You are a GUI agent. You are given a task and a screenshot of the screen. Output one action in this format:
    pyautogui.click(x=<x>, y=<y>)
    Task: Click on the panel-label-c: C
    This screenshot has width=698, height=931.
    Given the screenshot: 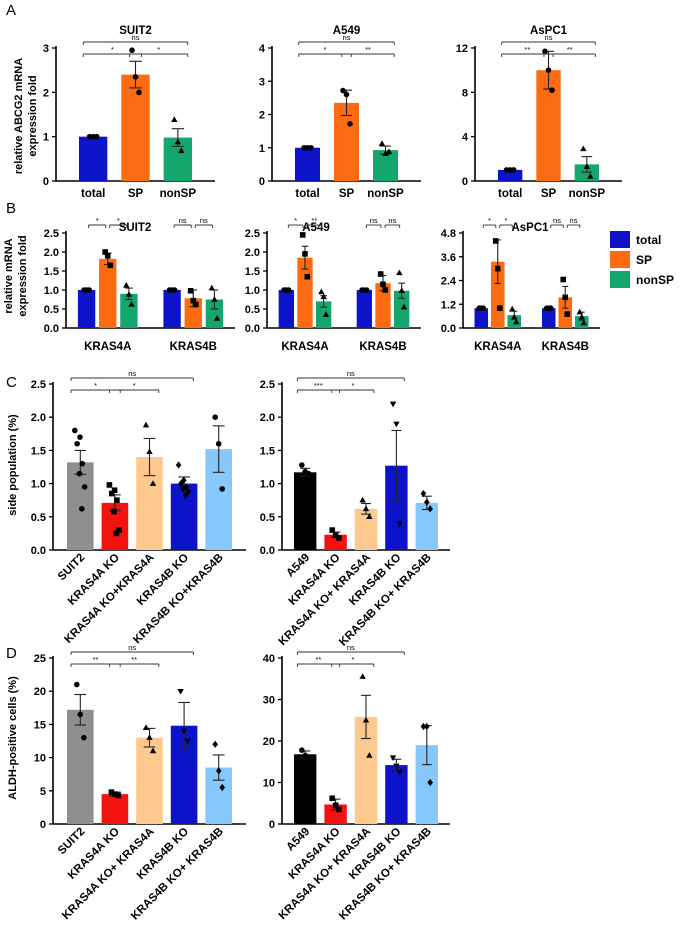 What is the action you would take?
    pyautogui.click(x=11, y=382)
    